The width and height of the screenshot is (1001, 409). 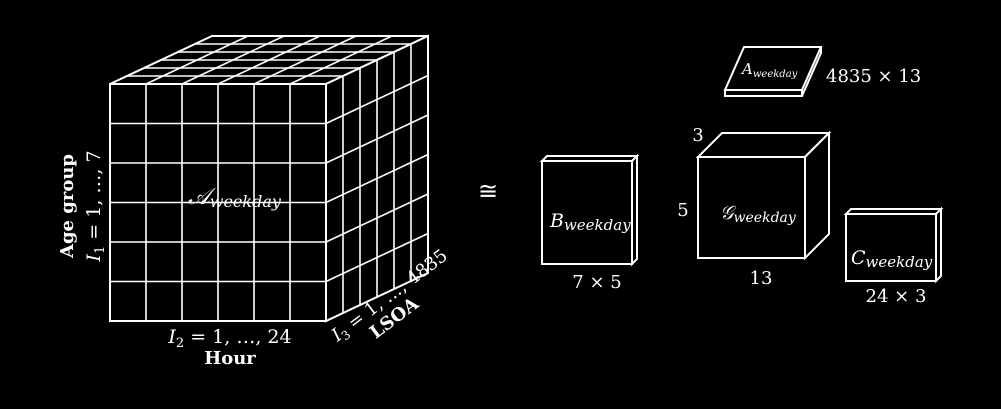 What do you see at coordinates (82, 206) in the screenshot?
I see `age-group-axis: Age group I1 = 1, …, 7` at bounding box center [82, 206].